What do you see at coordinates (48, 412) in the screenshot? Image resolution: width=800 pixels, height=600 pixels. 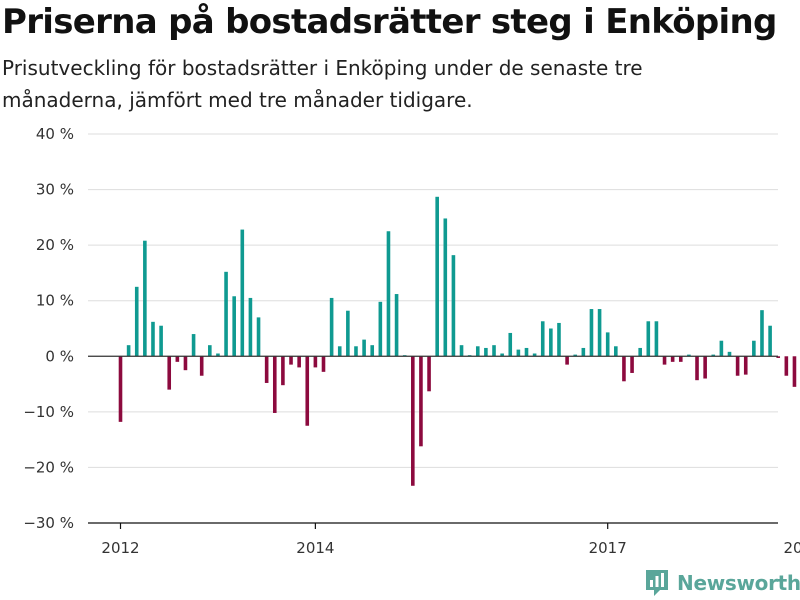 I see `y-tick-label: −10 %` at bounding box center [48, 412].